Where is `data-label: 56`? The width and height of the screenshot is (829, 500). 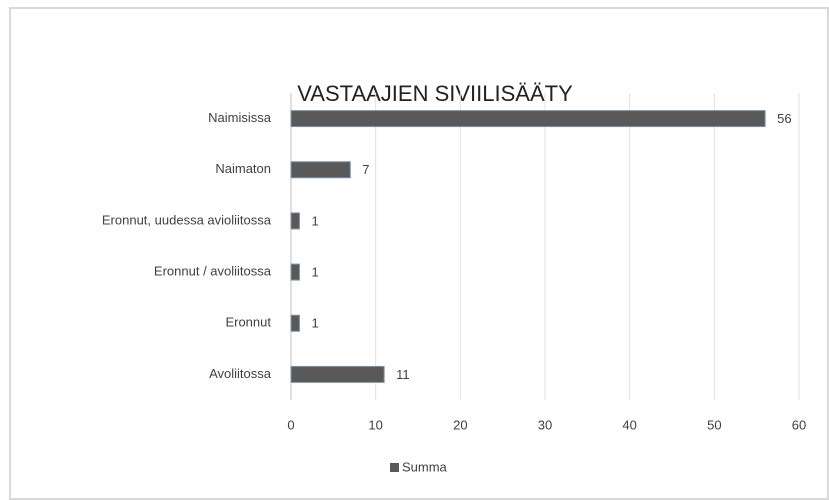 data-label: 56 is located at coordinates (784, 118).